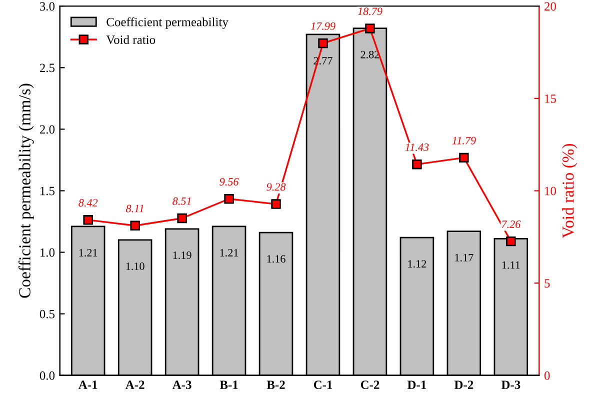  I want to click on data-label: 17.99, so click(323, 26).